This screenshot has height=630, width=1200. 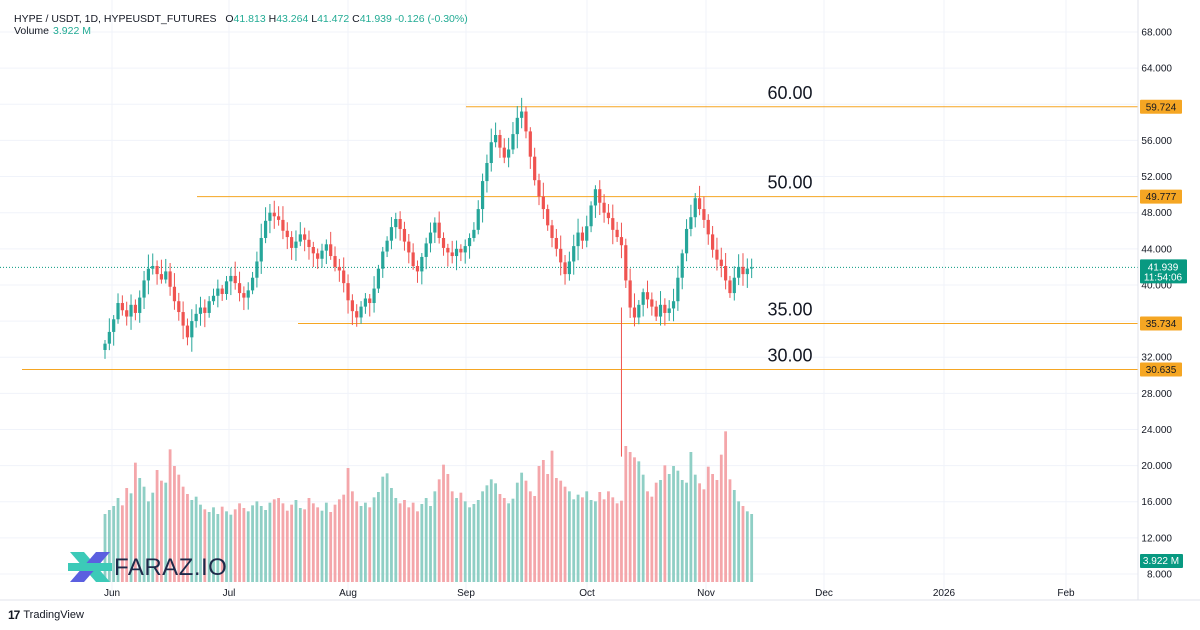 What do you see at coordinates (229, 593) in the screenshot?
I see `time-tick-label: Jul` at bounding box center [229, 593].